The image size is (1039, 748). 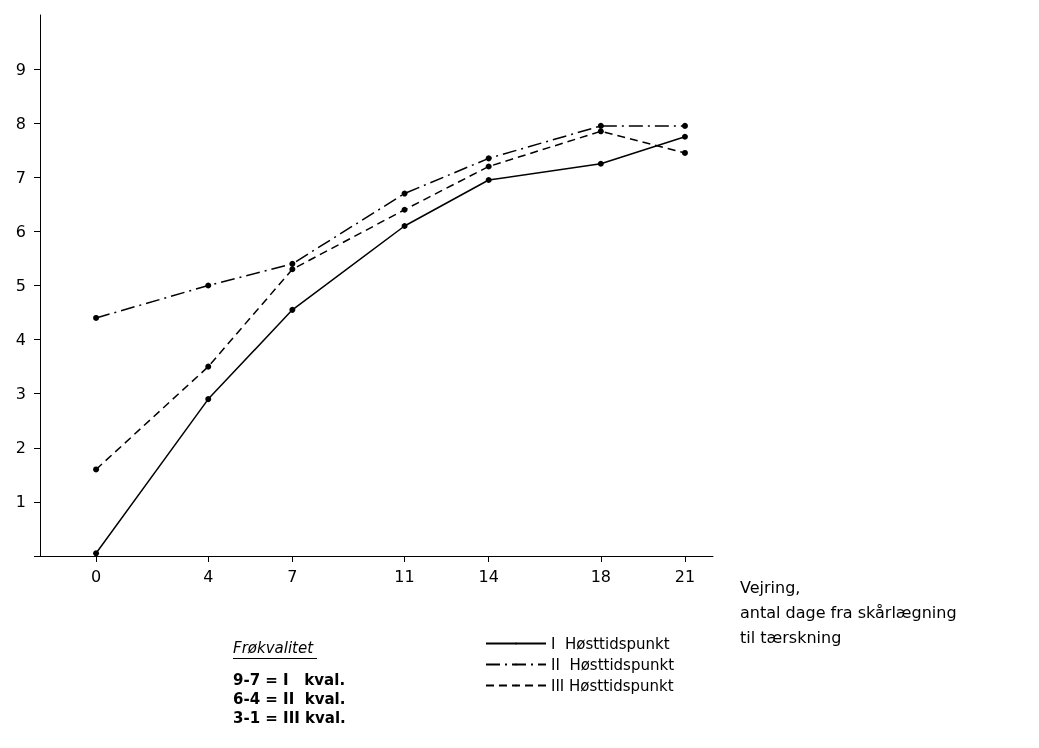 What do you see at coordinates (20, 502) in the screenshot?
I see `y-tick-label: 1` at bounding box center [20, 502].